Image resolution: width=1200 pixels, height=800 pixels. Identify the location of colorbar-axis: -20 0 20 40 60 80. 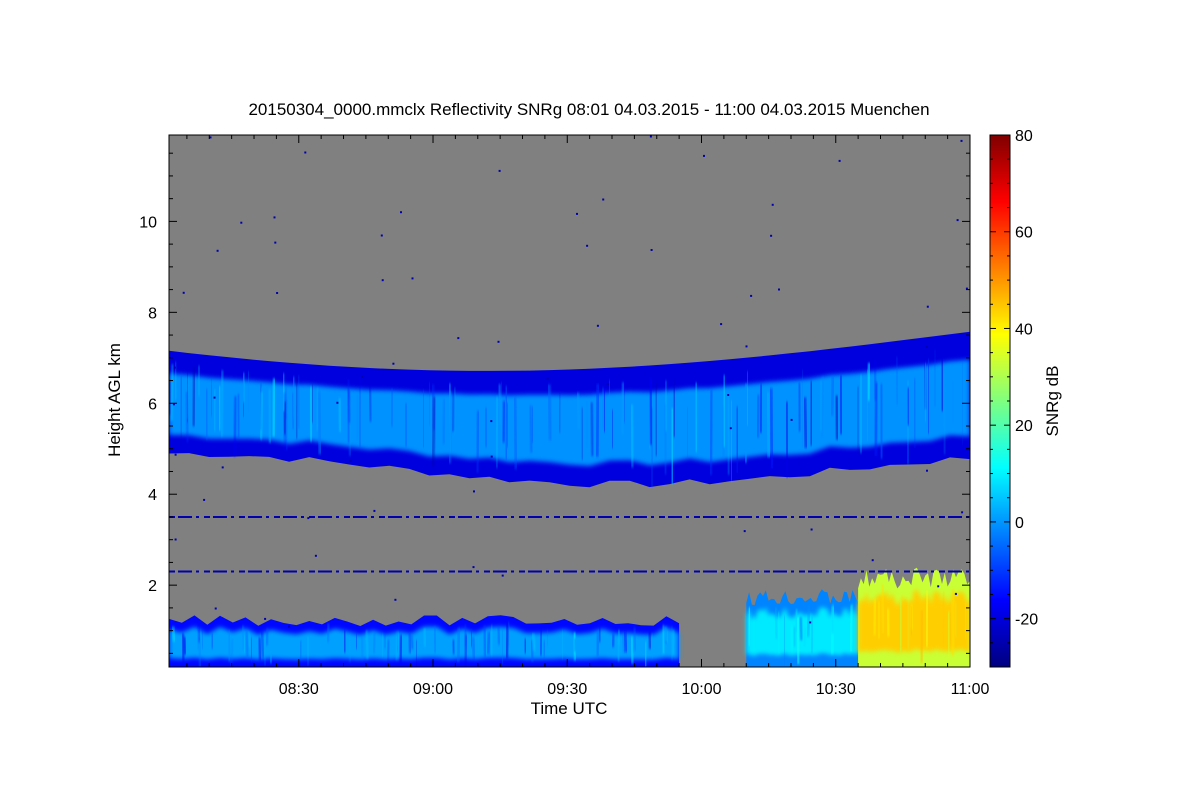
(1014, 398).